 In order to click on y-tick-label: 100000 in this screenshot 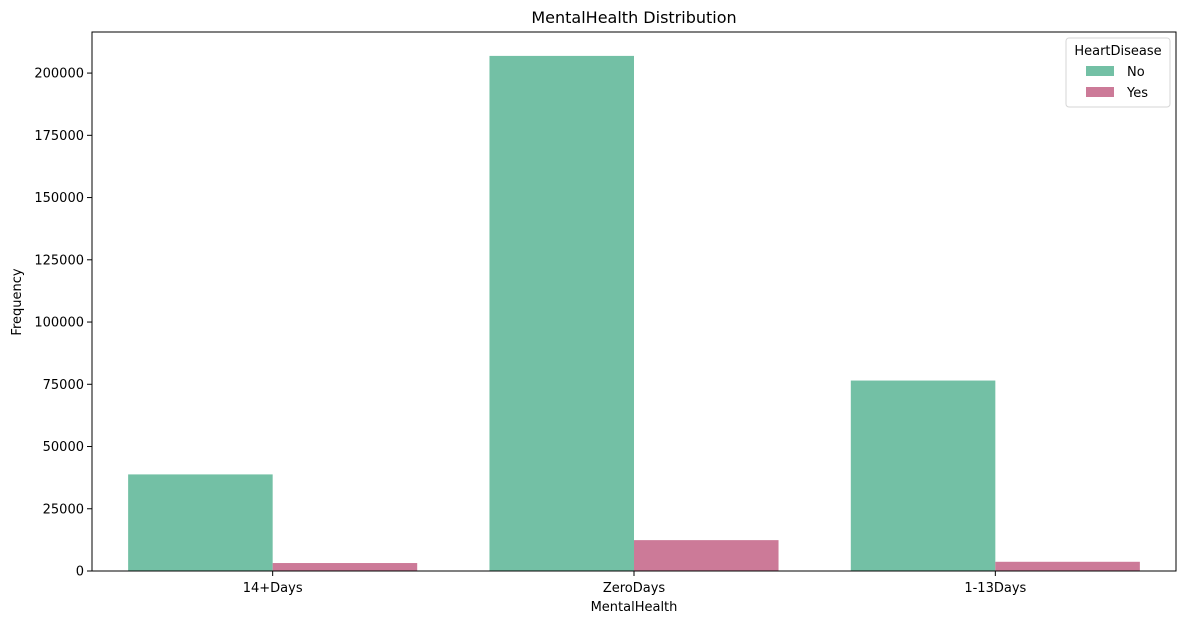, I will do `click(59, 323)`.